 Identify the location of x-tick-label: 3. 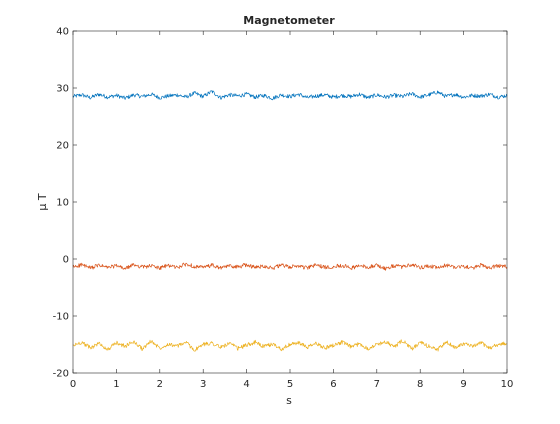
(203, 384).